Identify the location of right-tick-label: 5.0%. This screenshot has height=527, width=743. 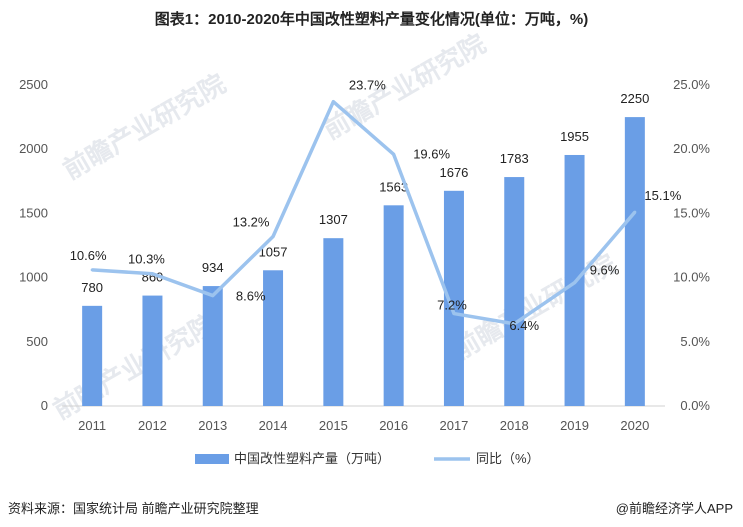
(695, 341).